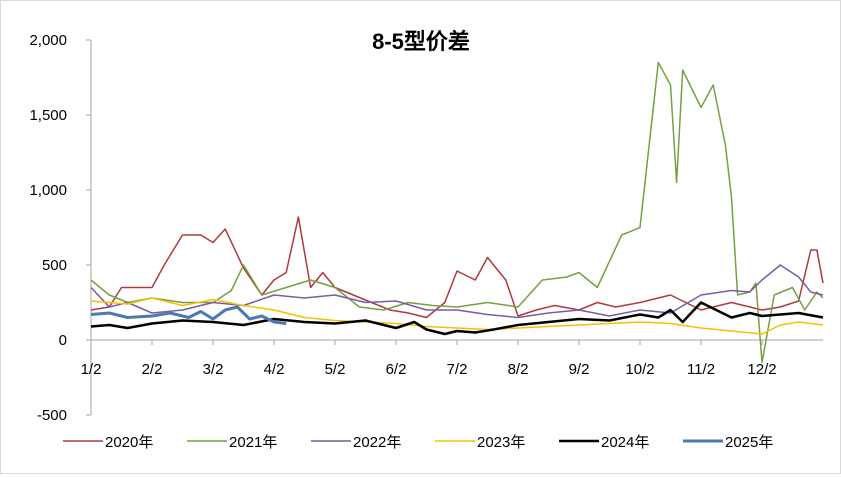 The height and width of the screenshot is (478, 841). What do you see at coordinates (421, 41) in the screenshot?
I see `chart-title: 8-5型价差` at bounding box center [421, 41].